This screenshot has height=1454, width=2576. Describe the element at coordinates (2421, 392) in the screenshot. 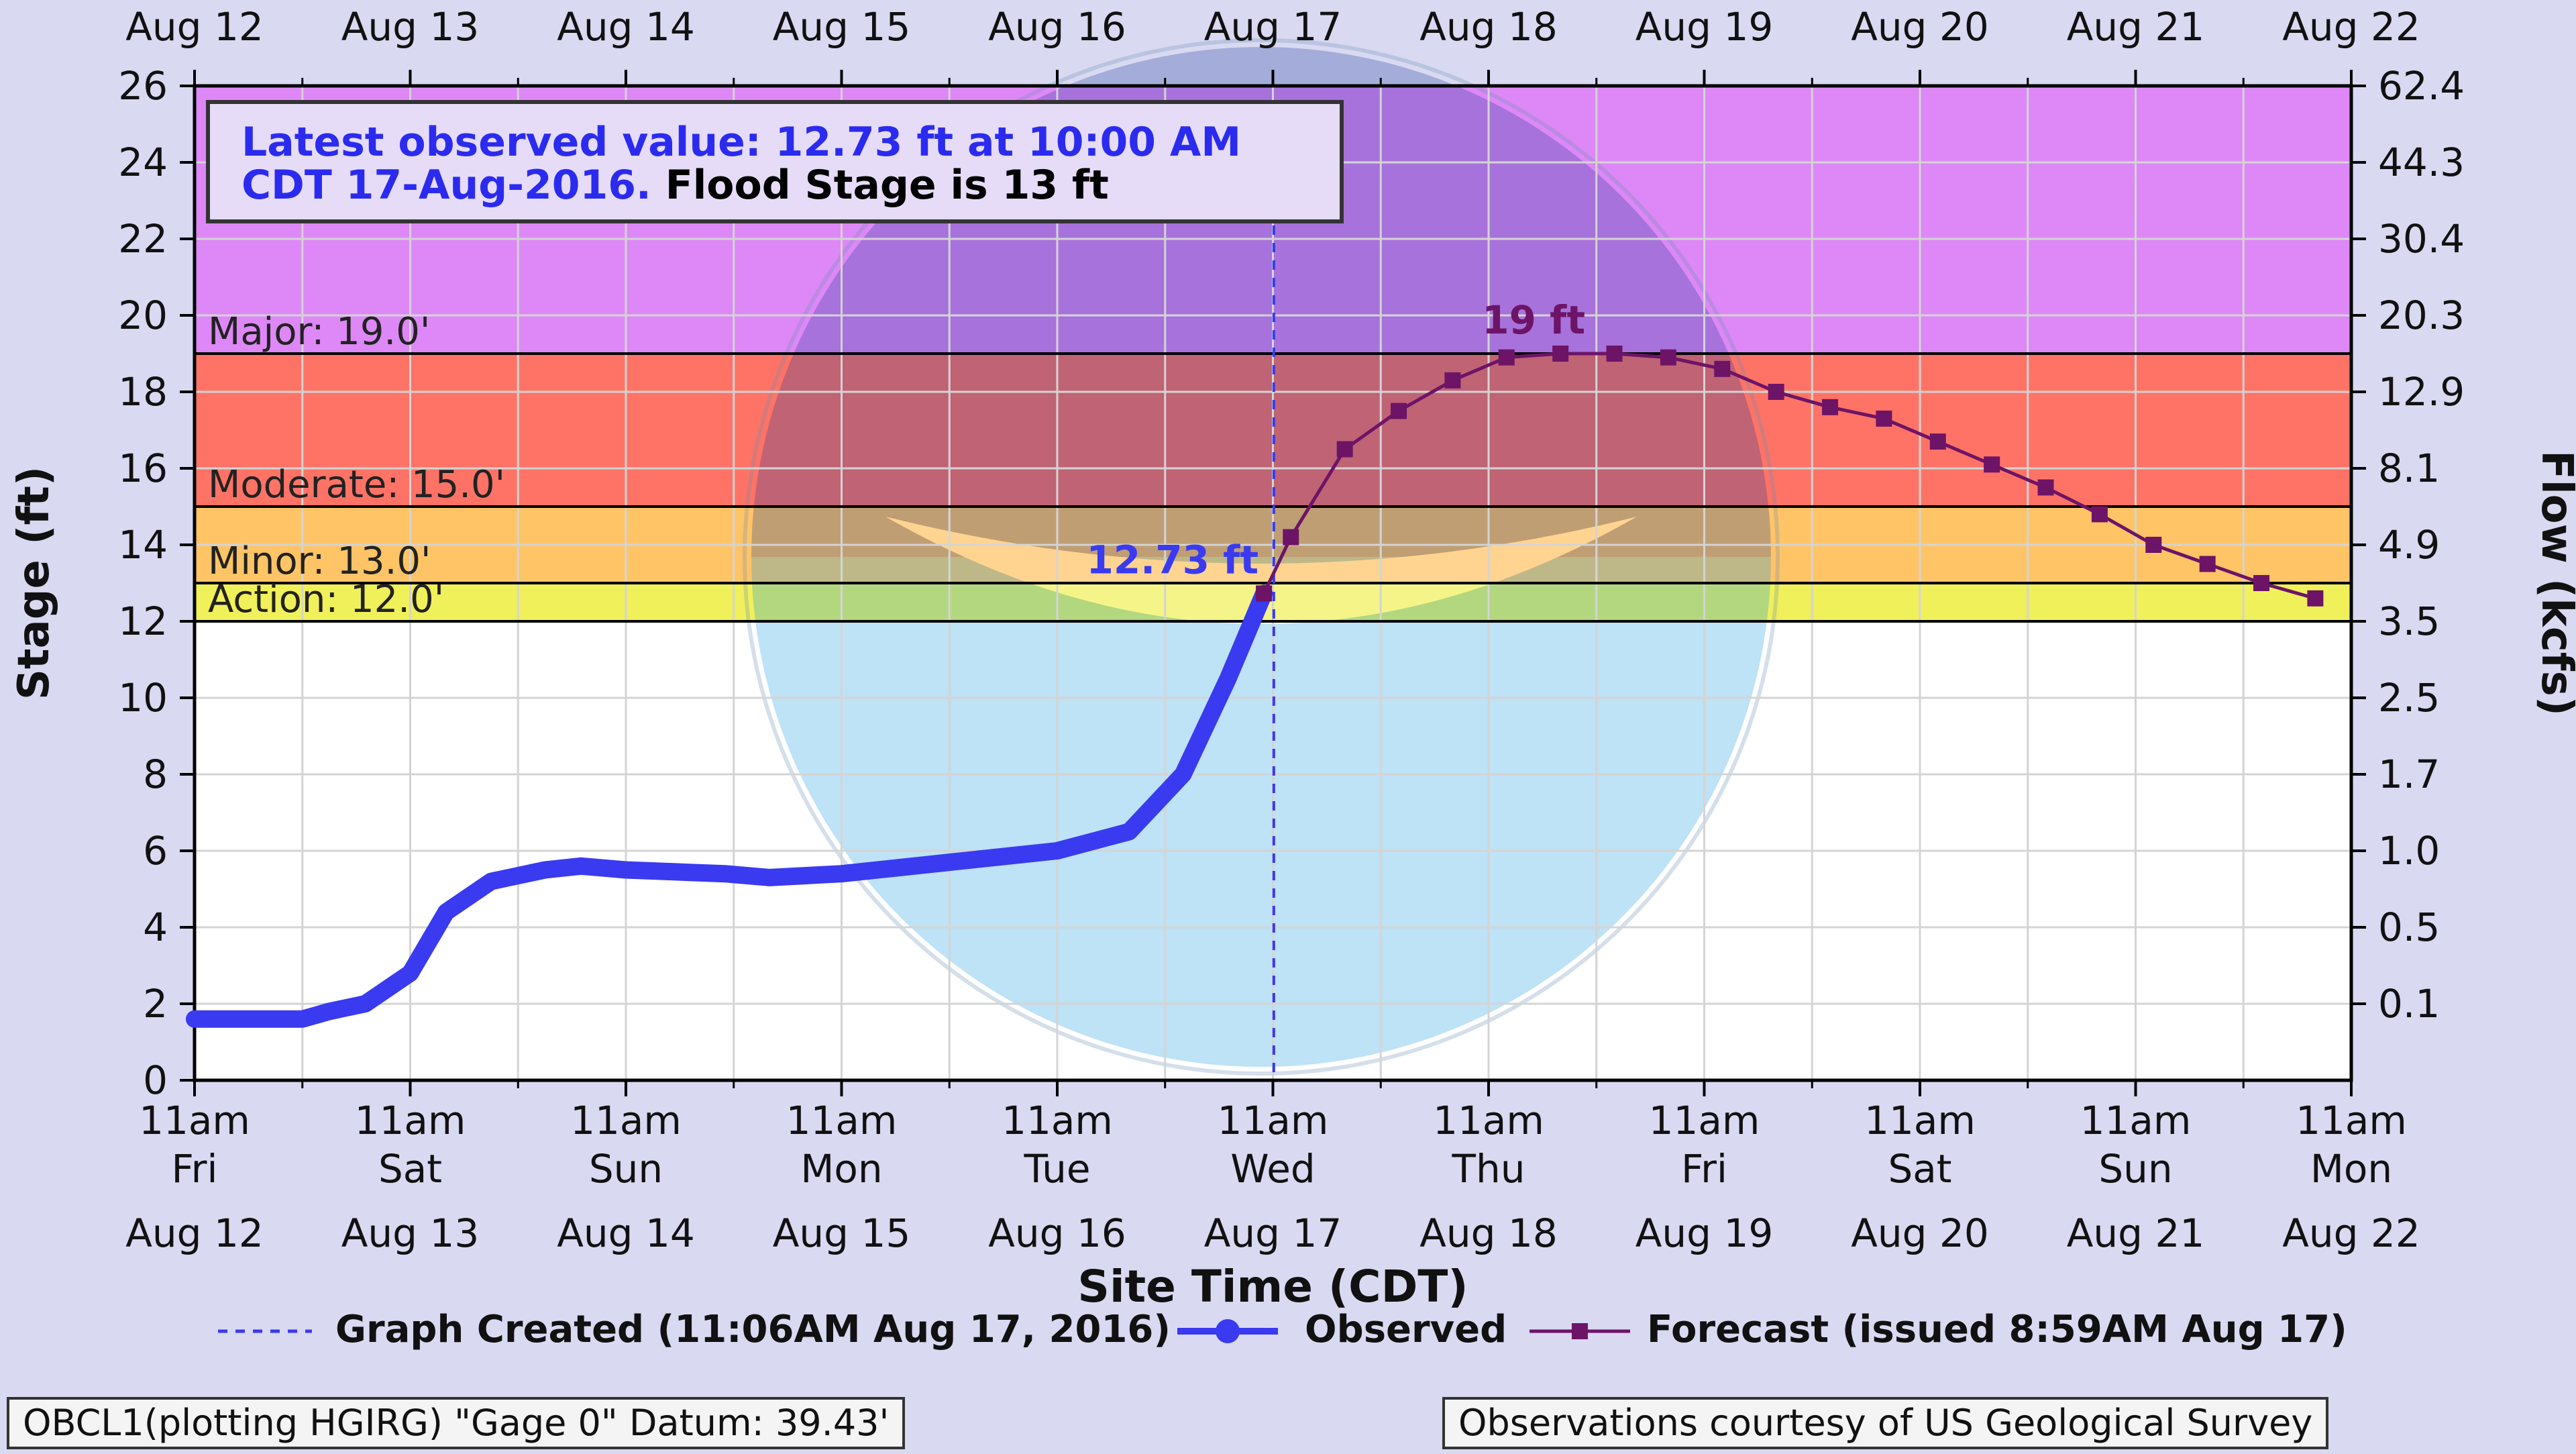

I see `y-right-tick-label: 12.9` at that location.